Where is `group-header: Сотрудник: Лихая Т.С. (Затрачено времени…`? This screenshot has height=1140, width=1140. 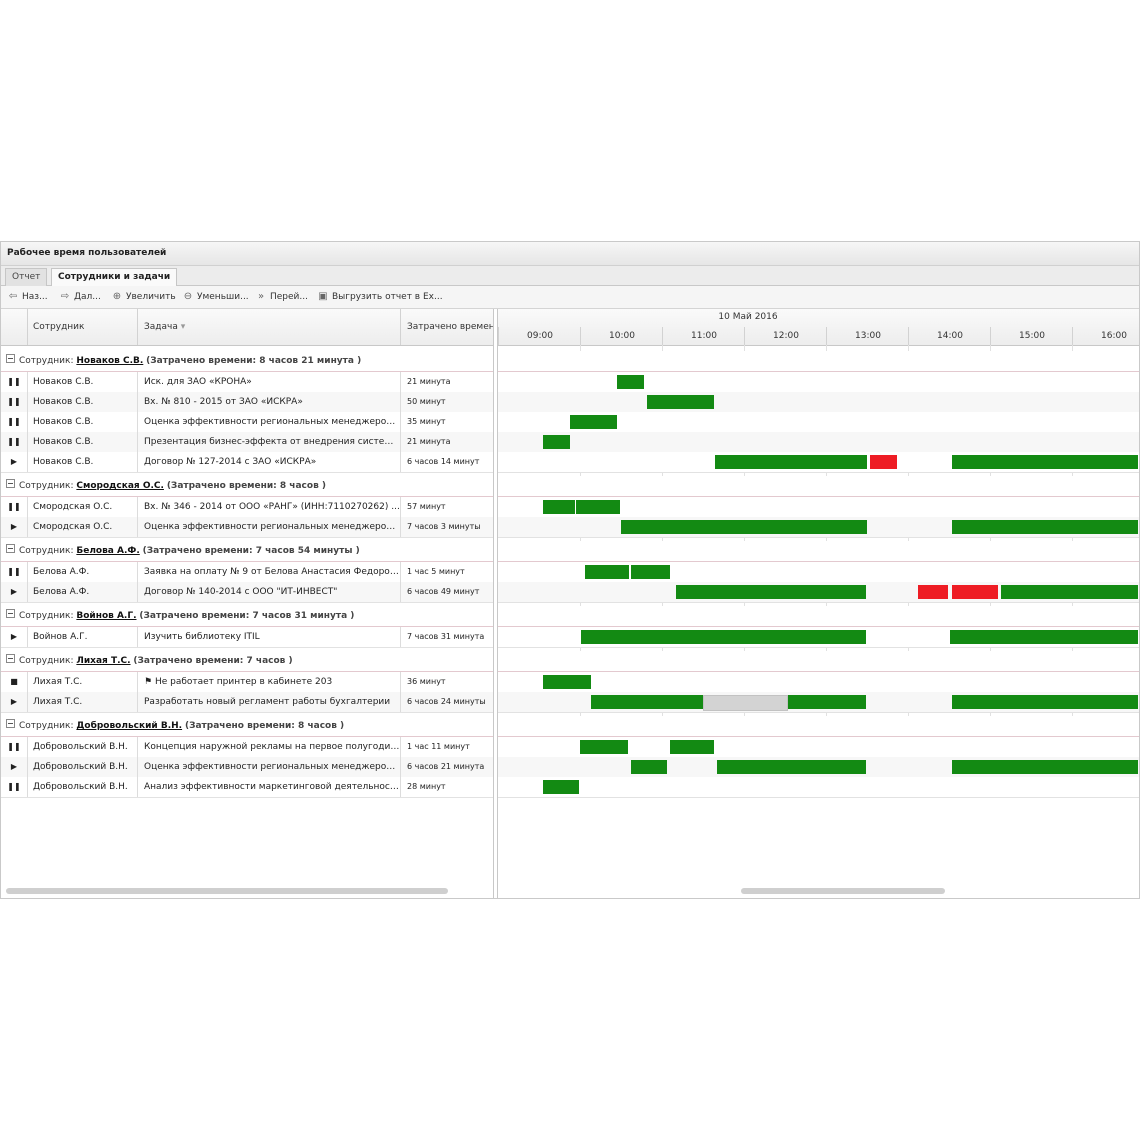
group-header: Сотрудник: Лихая Т.С. (Затрачено времени… is located at coordinates (247, 662).